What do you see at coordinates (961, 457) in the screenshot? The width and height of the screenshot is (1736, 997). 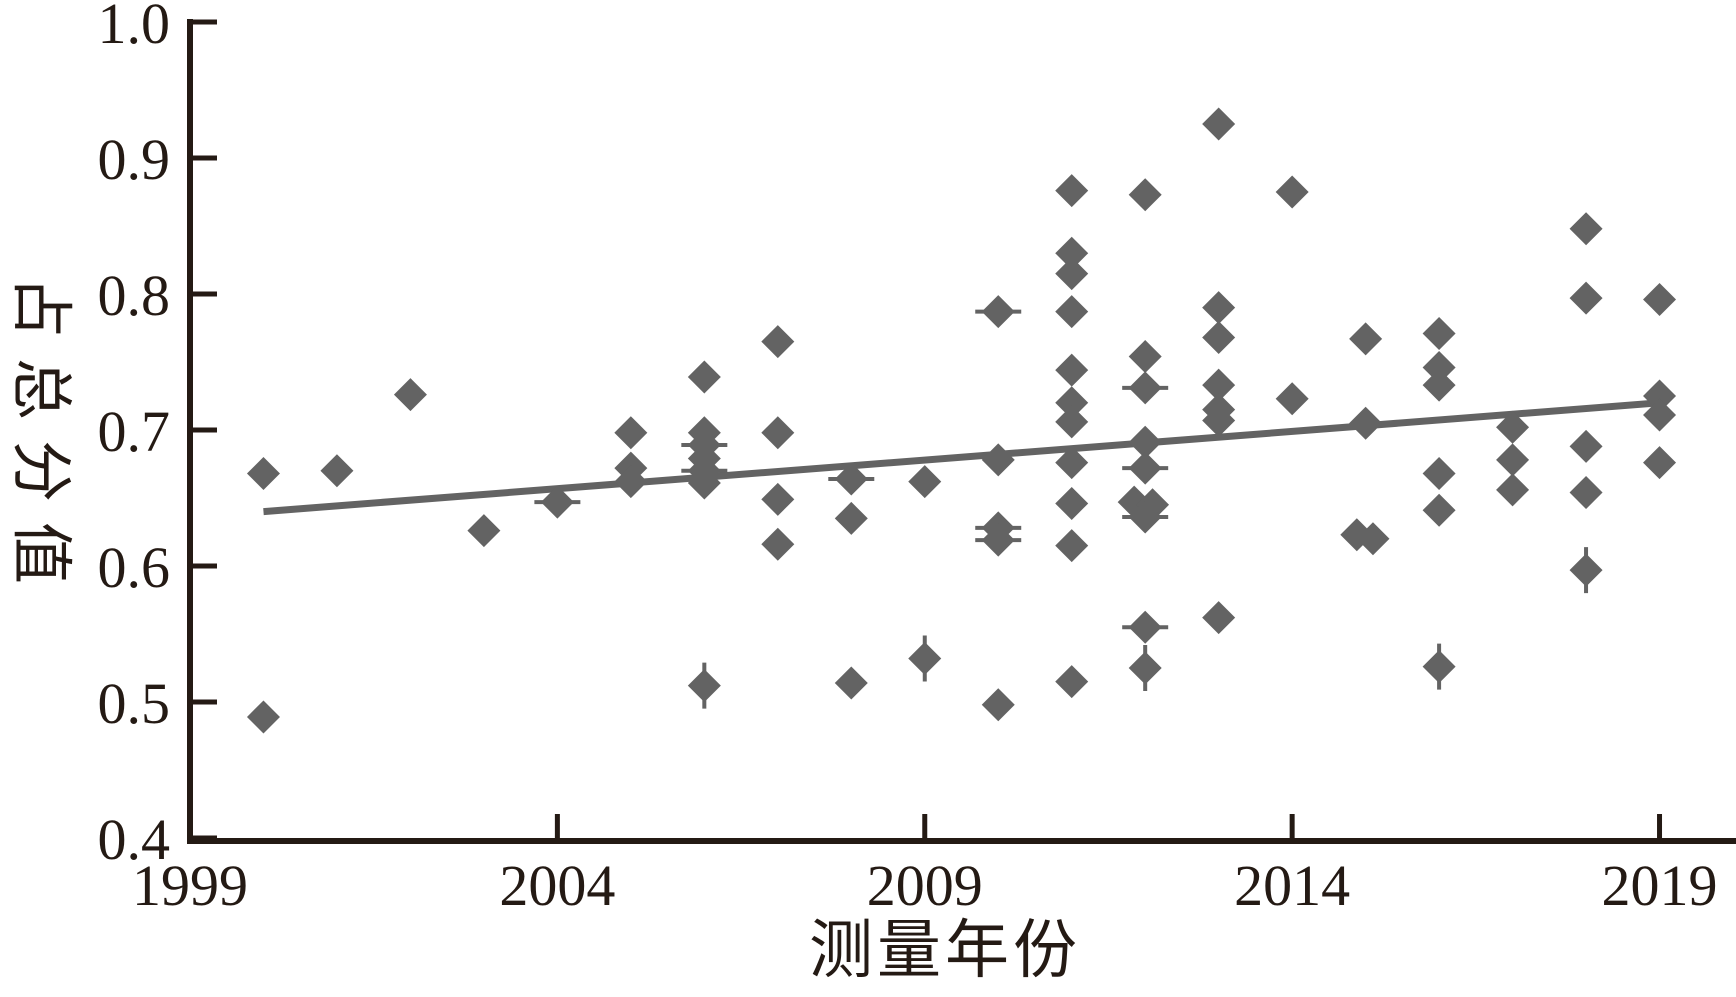 I see `trend-line` at bounding box center [961, 457].